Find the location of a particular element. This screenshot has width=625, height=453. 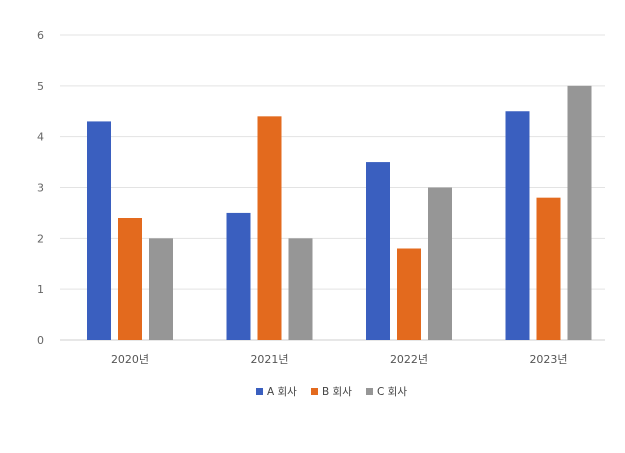

x-tick-label: 2023년 is located at coordinates (548, 359).